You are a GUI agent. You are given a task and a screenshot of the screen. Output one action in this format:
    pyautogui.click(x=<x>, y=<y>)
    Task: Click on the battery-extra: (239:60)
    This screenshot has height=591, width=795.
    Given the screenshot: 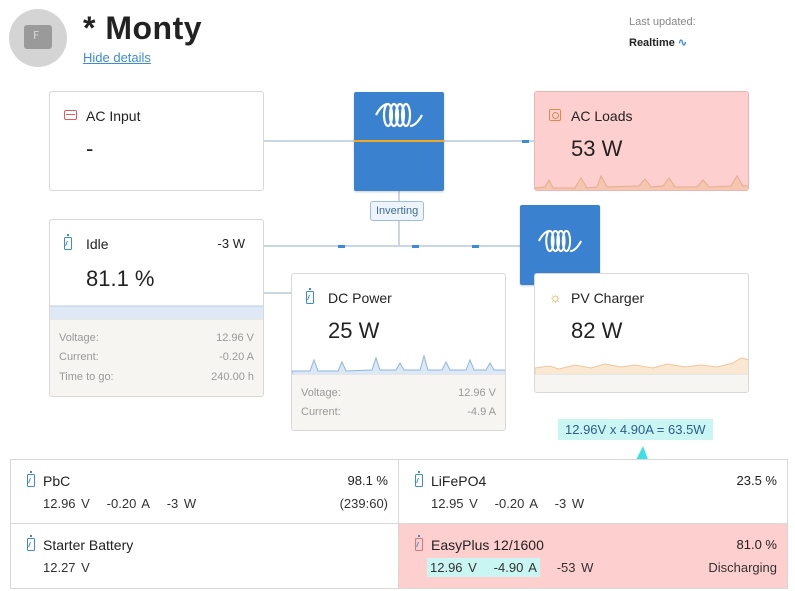 What is the action you would take?
    pyautogui.click(x=363, y=503)
    